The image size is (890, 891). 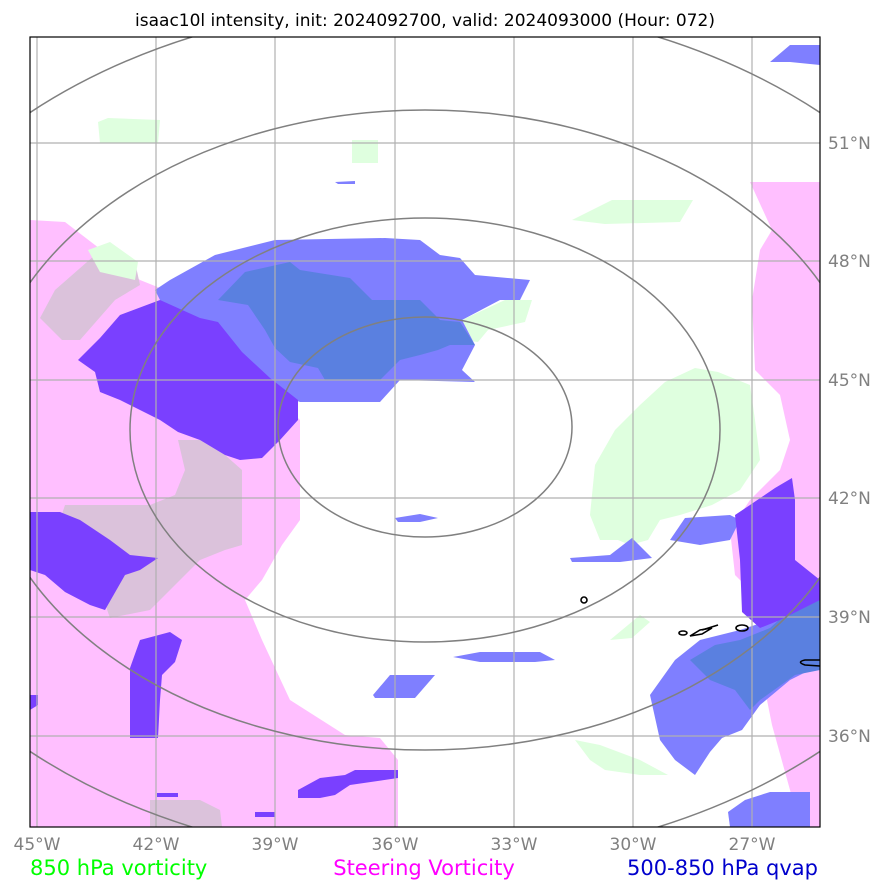 I want to click on lat-label-45n: 45°N, so click(x=849, y=381).